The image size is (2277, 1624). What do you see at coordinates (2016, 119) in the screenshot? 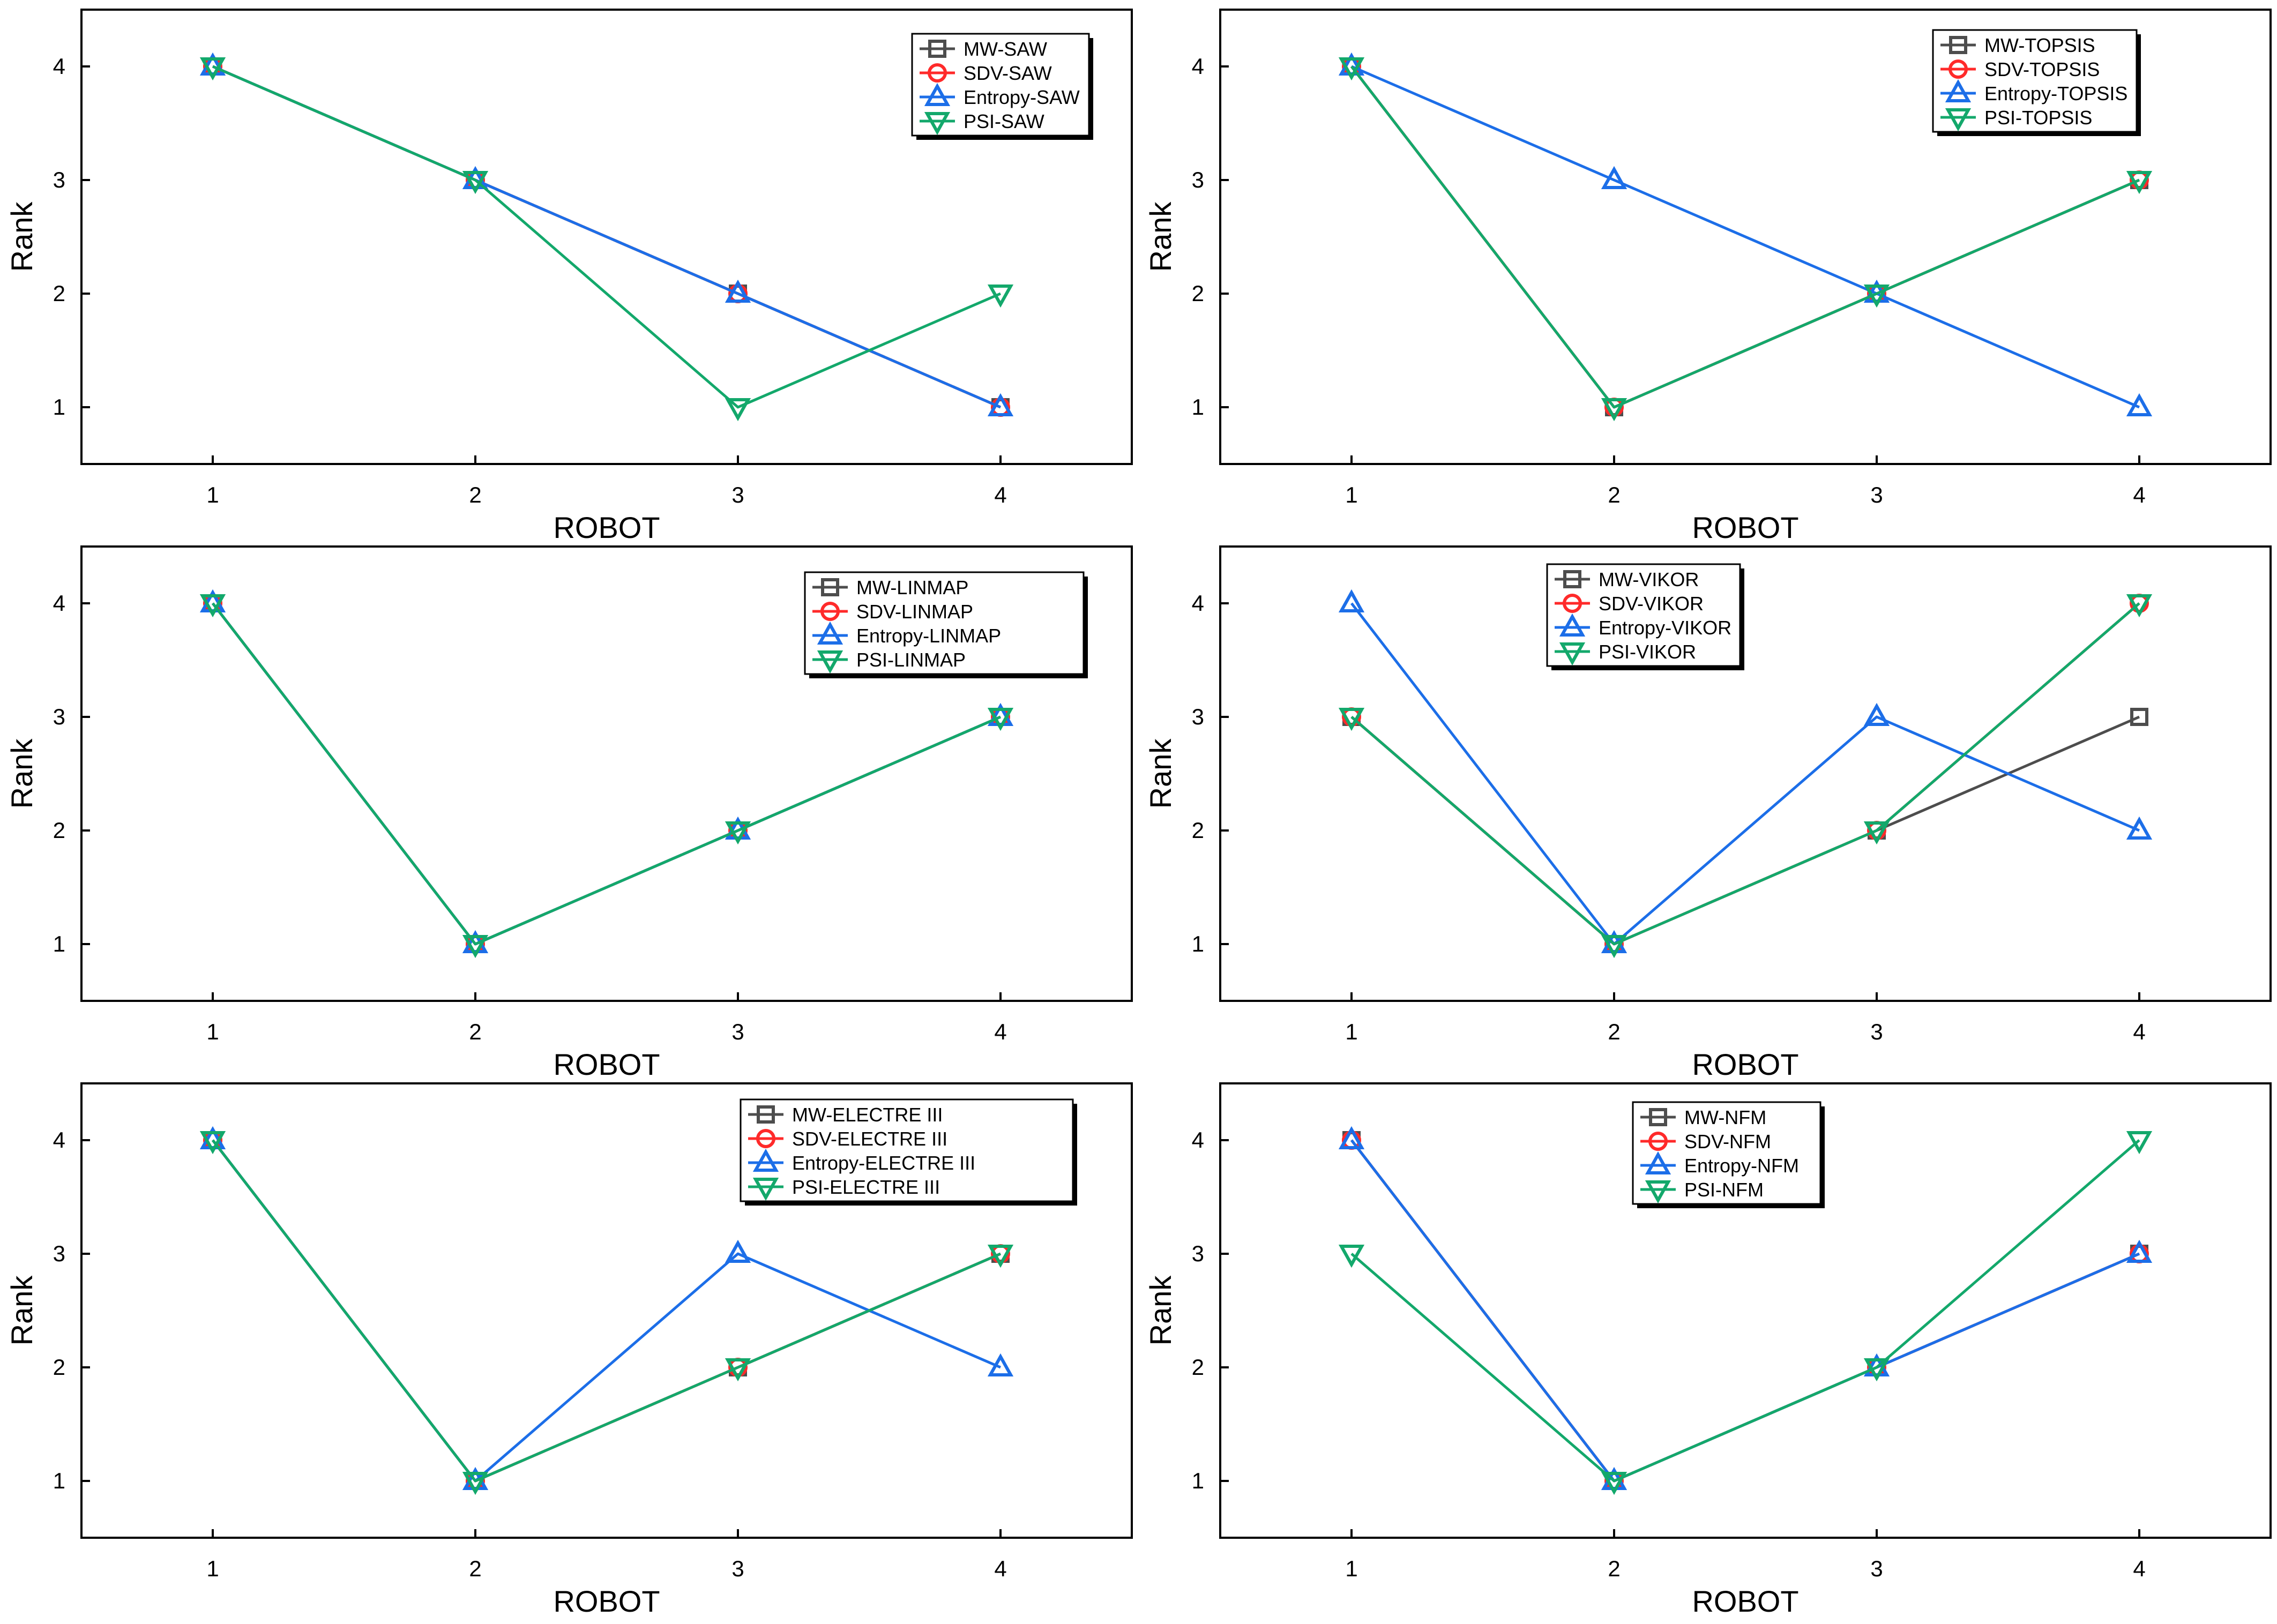
I see `legend-entry: PSI-TOPSIS` at bounding box center [2016, 119].